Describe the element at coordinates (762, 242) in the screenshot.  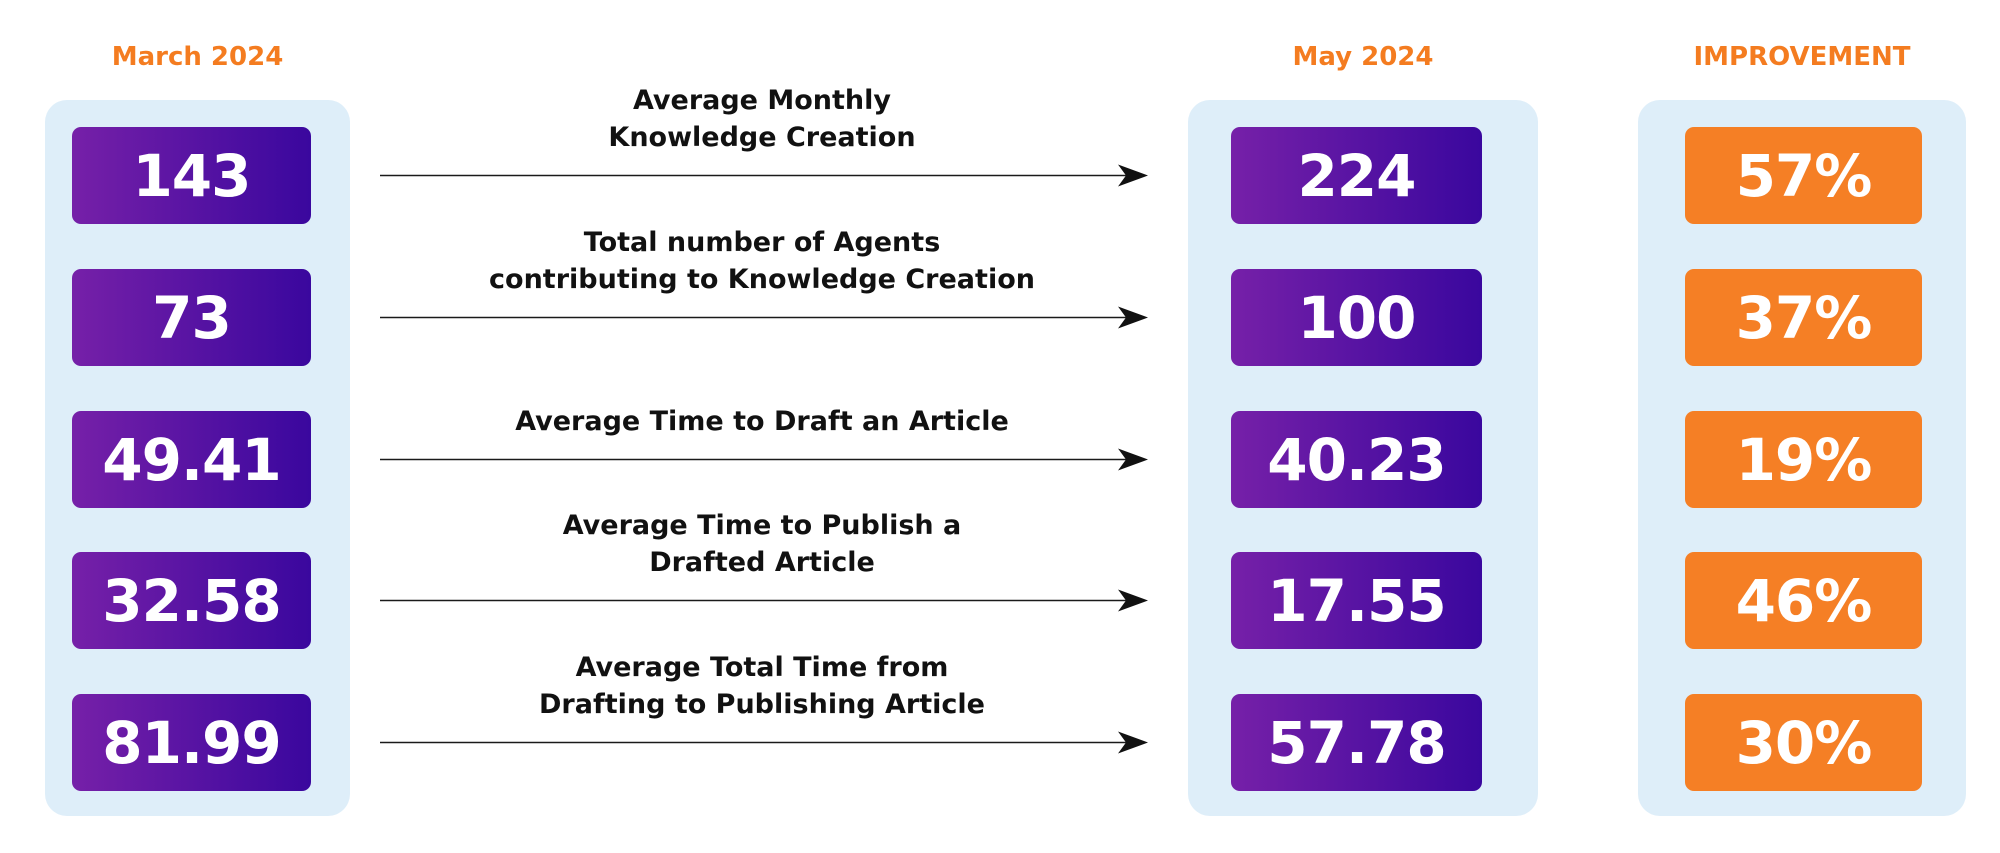
I see `metric-label-line: Total number of Agents` at that location.